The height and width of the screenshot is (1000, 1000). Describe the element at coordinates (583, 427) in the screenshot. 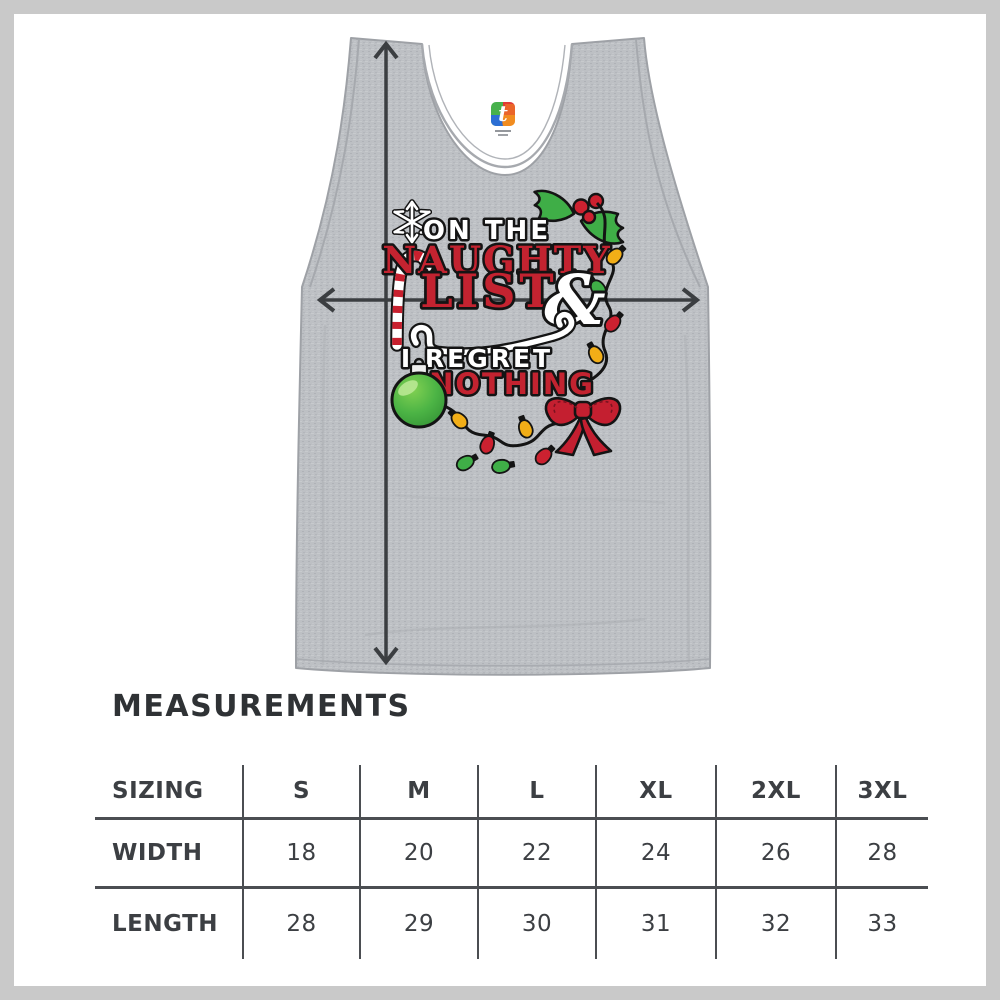

I see `bow-icon` at that location.